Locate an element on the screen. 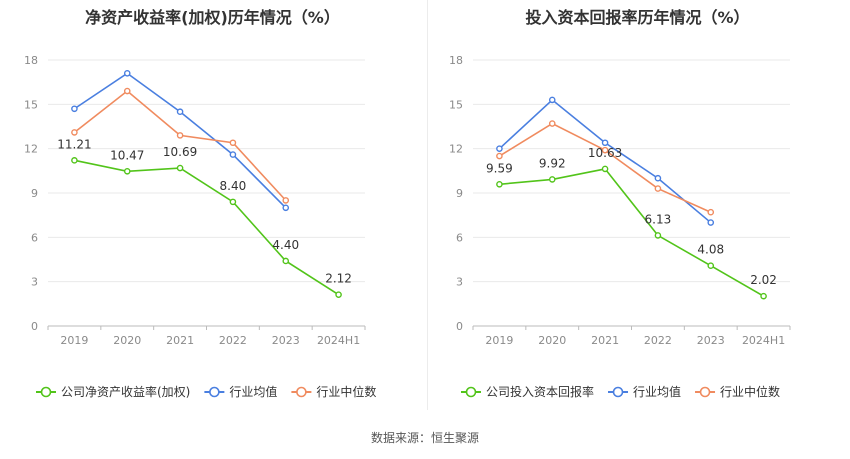 The height and width of the screenshot is (459, 850). legend-label: 公司净资产收益率(加权) is located at coordinates (125, 391).